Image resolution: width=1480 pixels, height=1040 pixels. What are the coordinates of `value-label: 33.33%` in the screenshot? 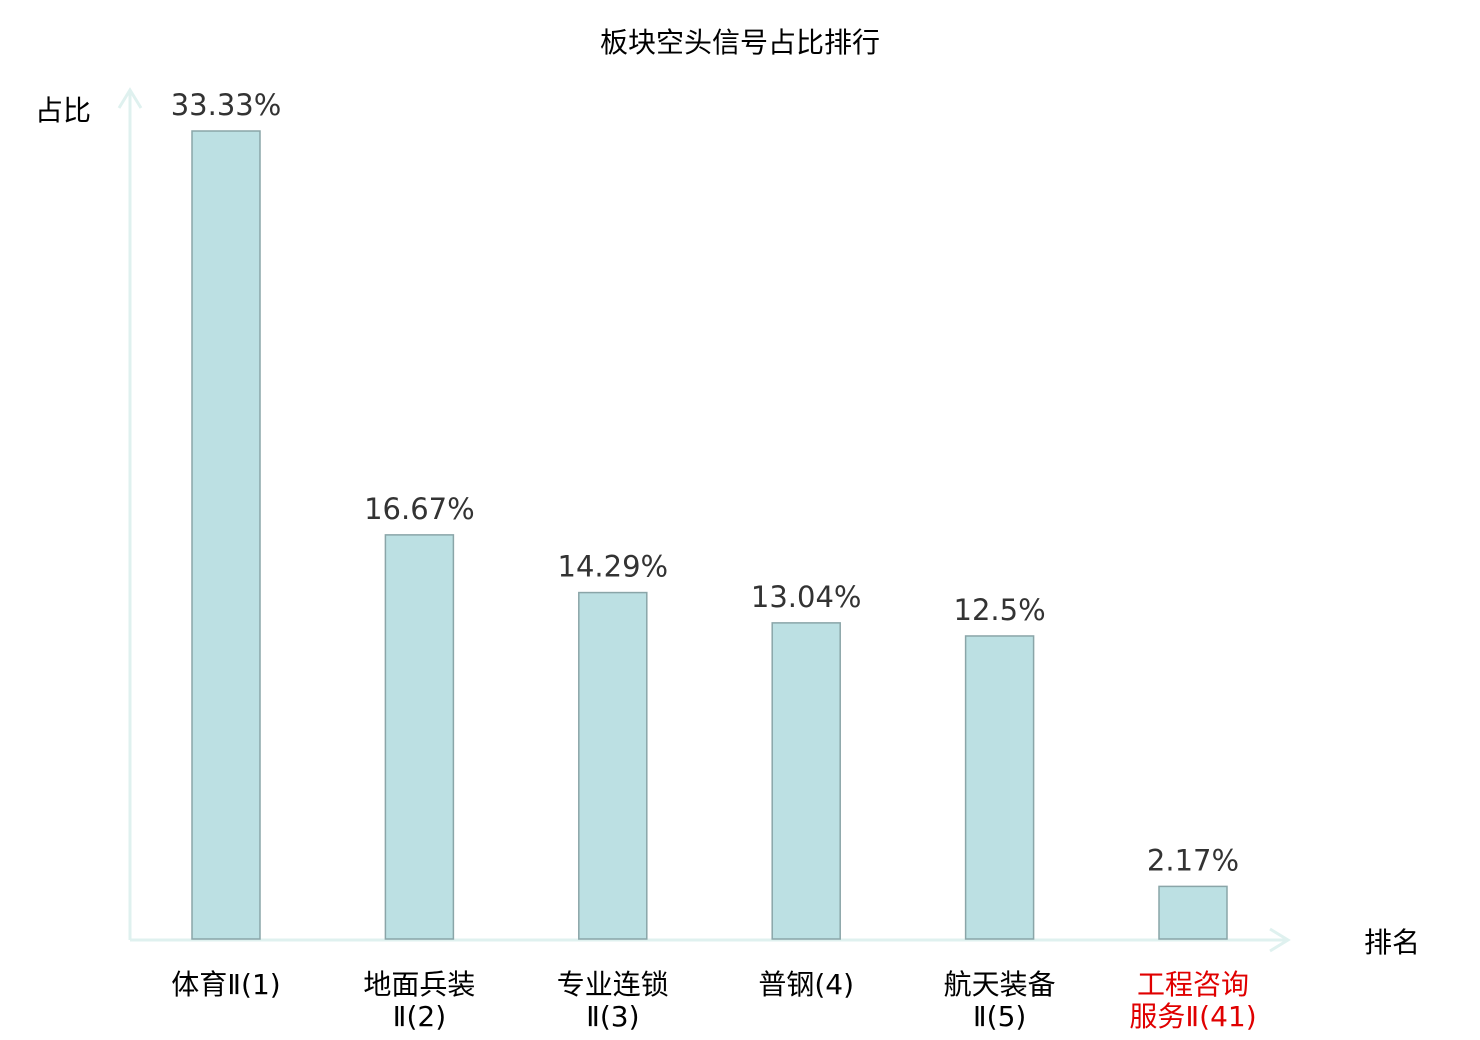 It's located at (226, 105).